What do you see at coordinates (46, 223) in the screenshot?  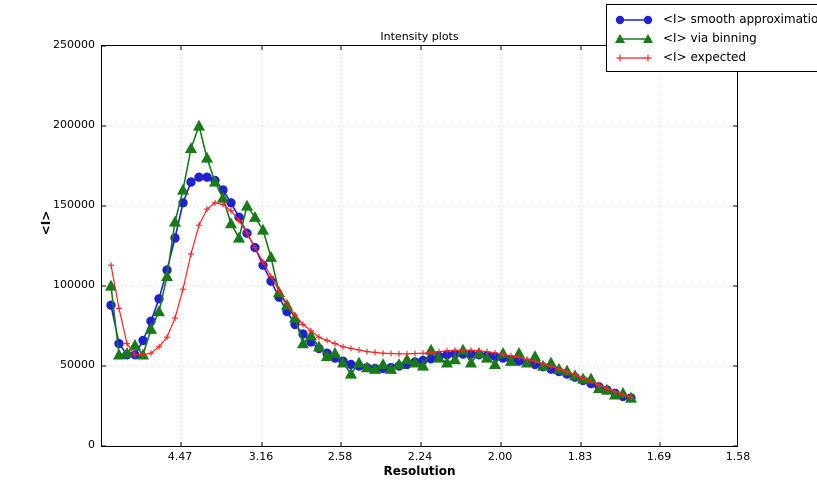 I see `y-axis-label: <I>` at bounding box center [46, 223].